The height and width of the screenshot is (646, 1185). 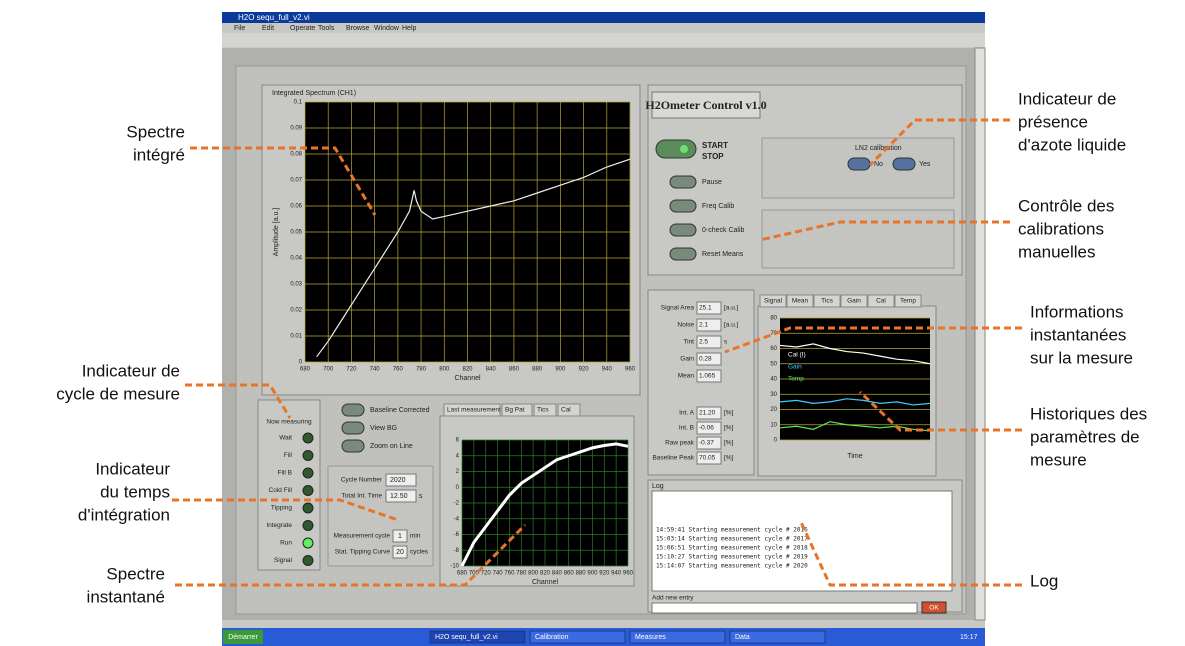 What do you see at coordinates (296, 233) in the screenshot?
I see `y-tick-label: 0.05` at bounding box center [296, 233].